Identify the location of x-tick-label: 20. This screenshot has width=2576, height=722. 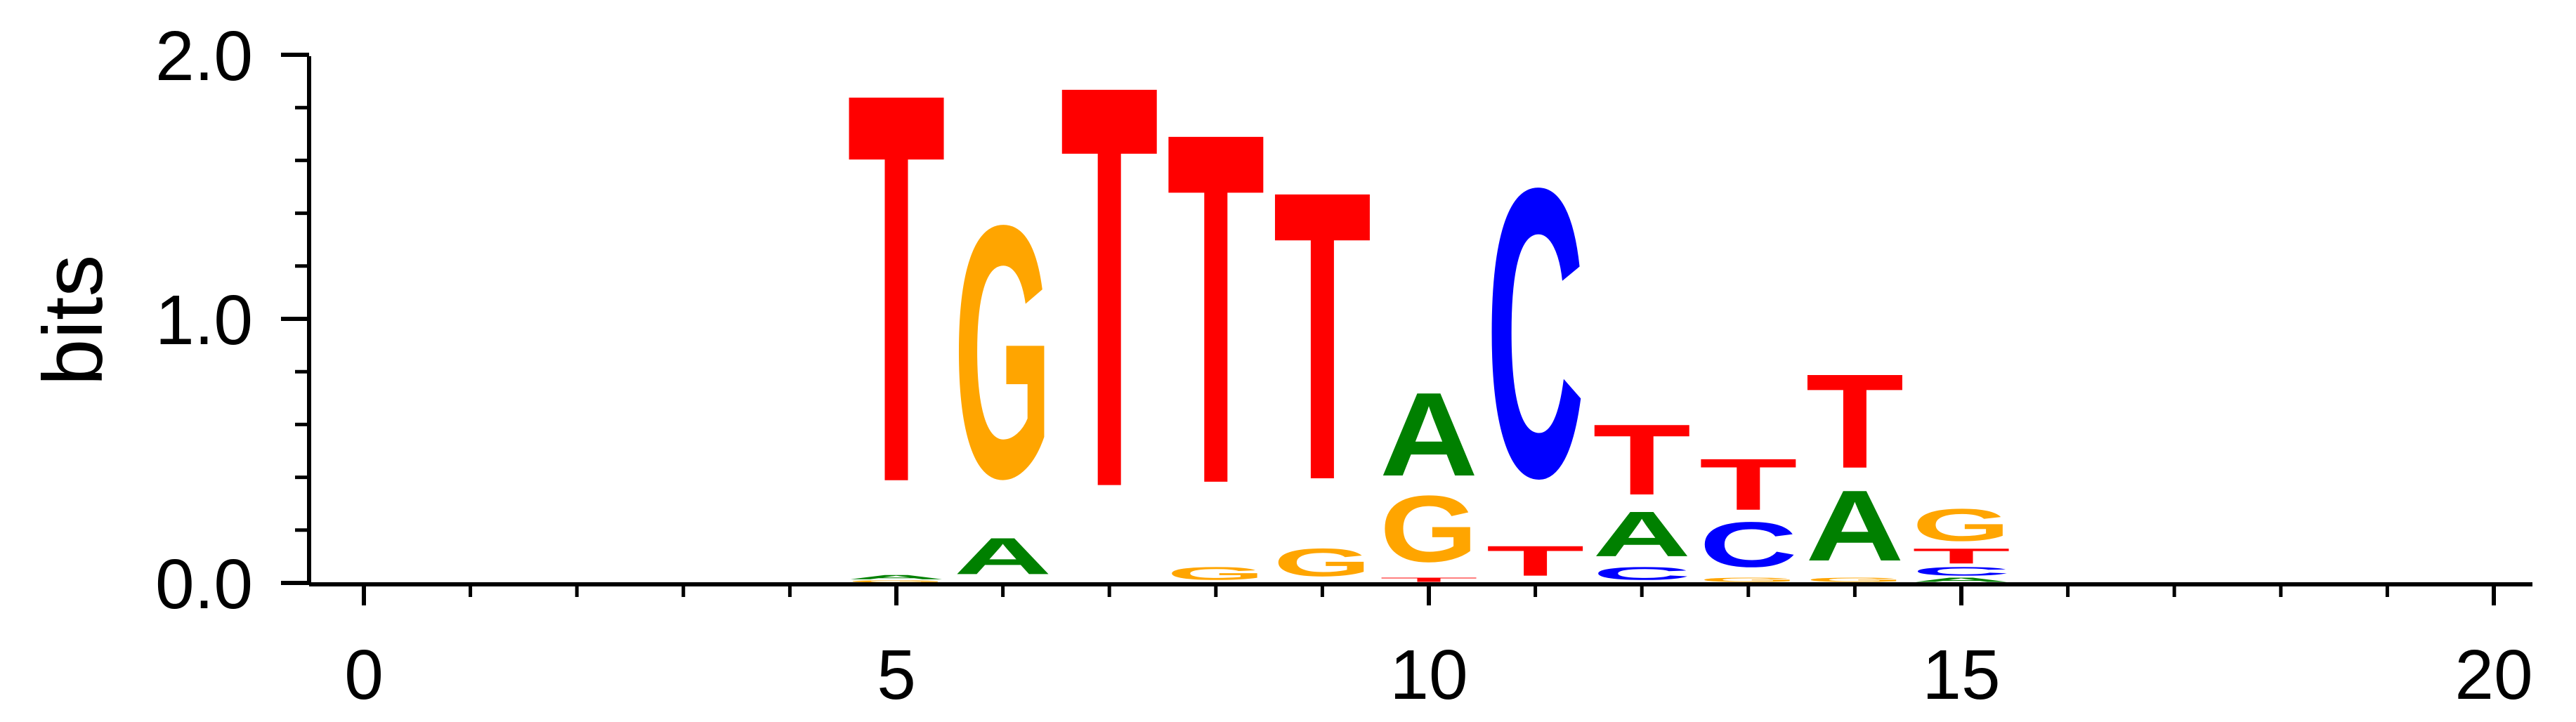
(2493, 675).